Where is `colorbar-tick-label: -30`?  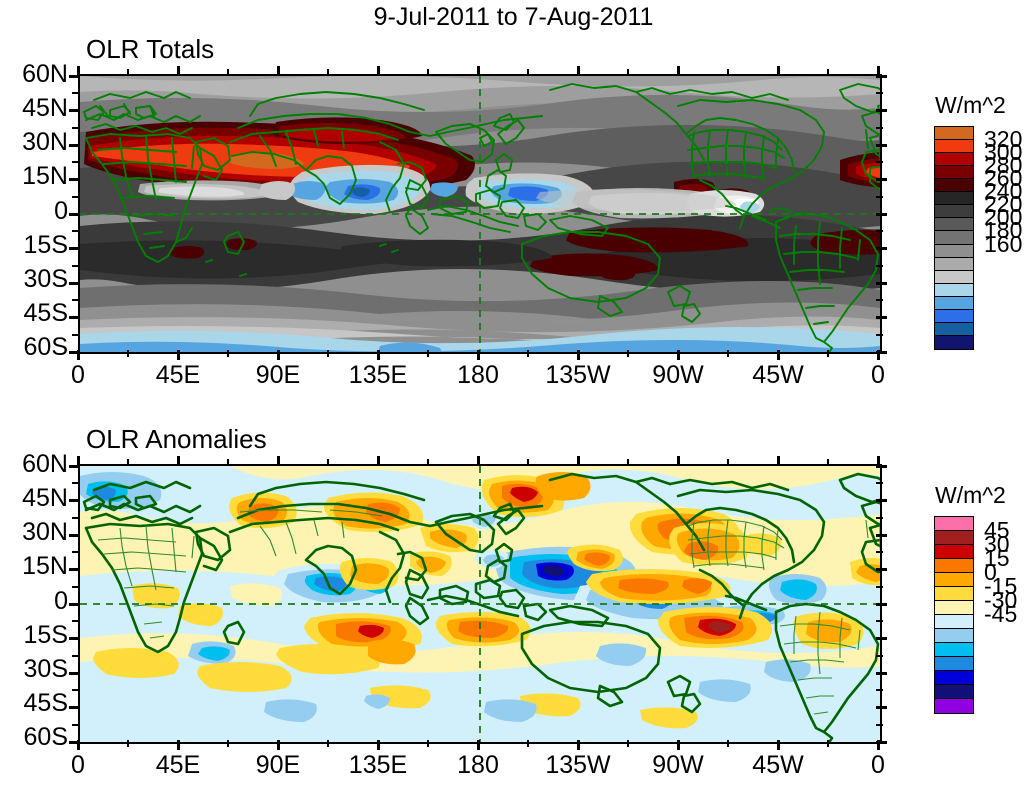 colorbar-tick-label: -30 is located at coordinates (1001, 600).